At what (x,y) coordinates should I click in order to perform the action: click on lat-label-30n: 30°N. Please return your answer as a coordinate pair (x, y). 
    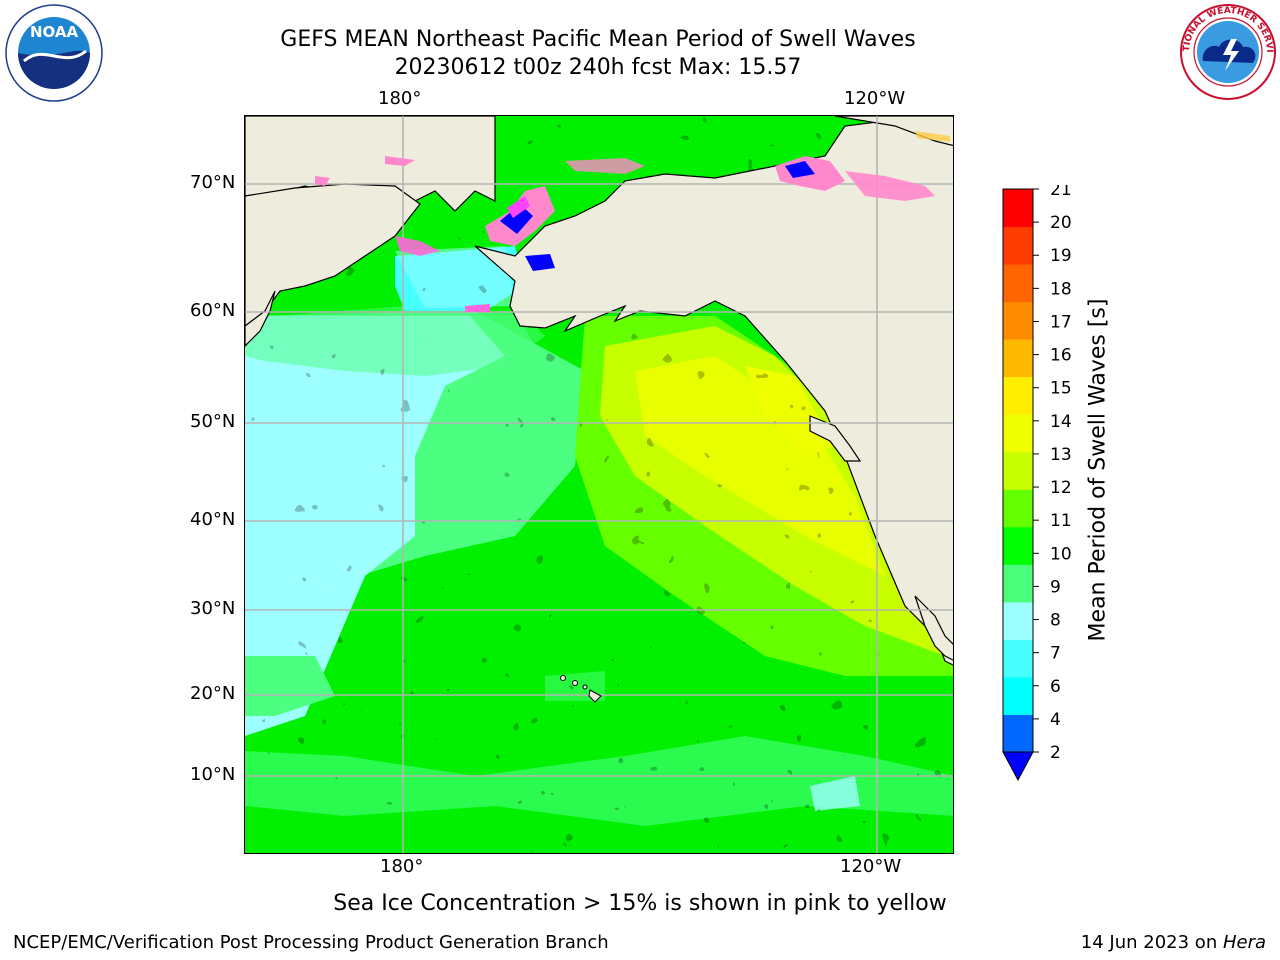
    Looking at the image, I should click on (213, 608).